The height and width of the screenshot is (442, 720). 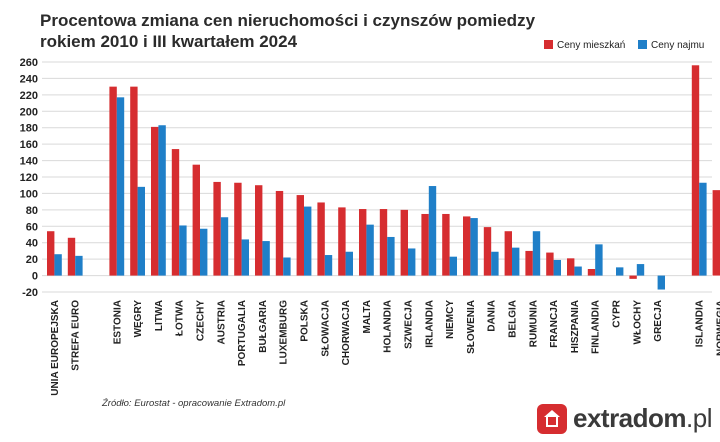 I want to click on x-category-label: WĘGRY, so click(x=138, y=319).